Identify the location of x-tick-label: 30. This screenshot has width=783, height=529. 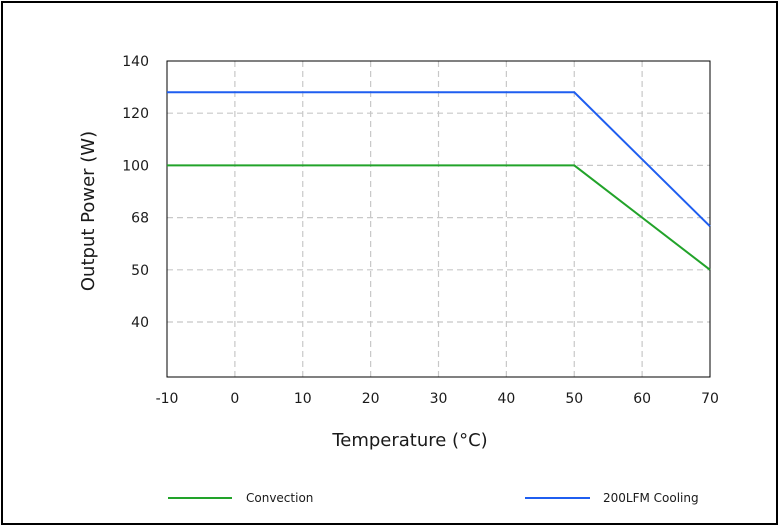
(439, 399).